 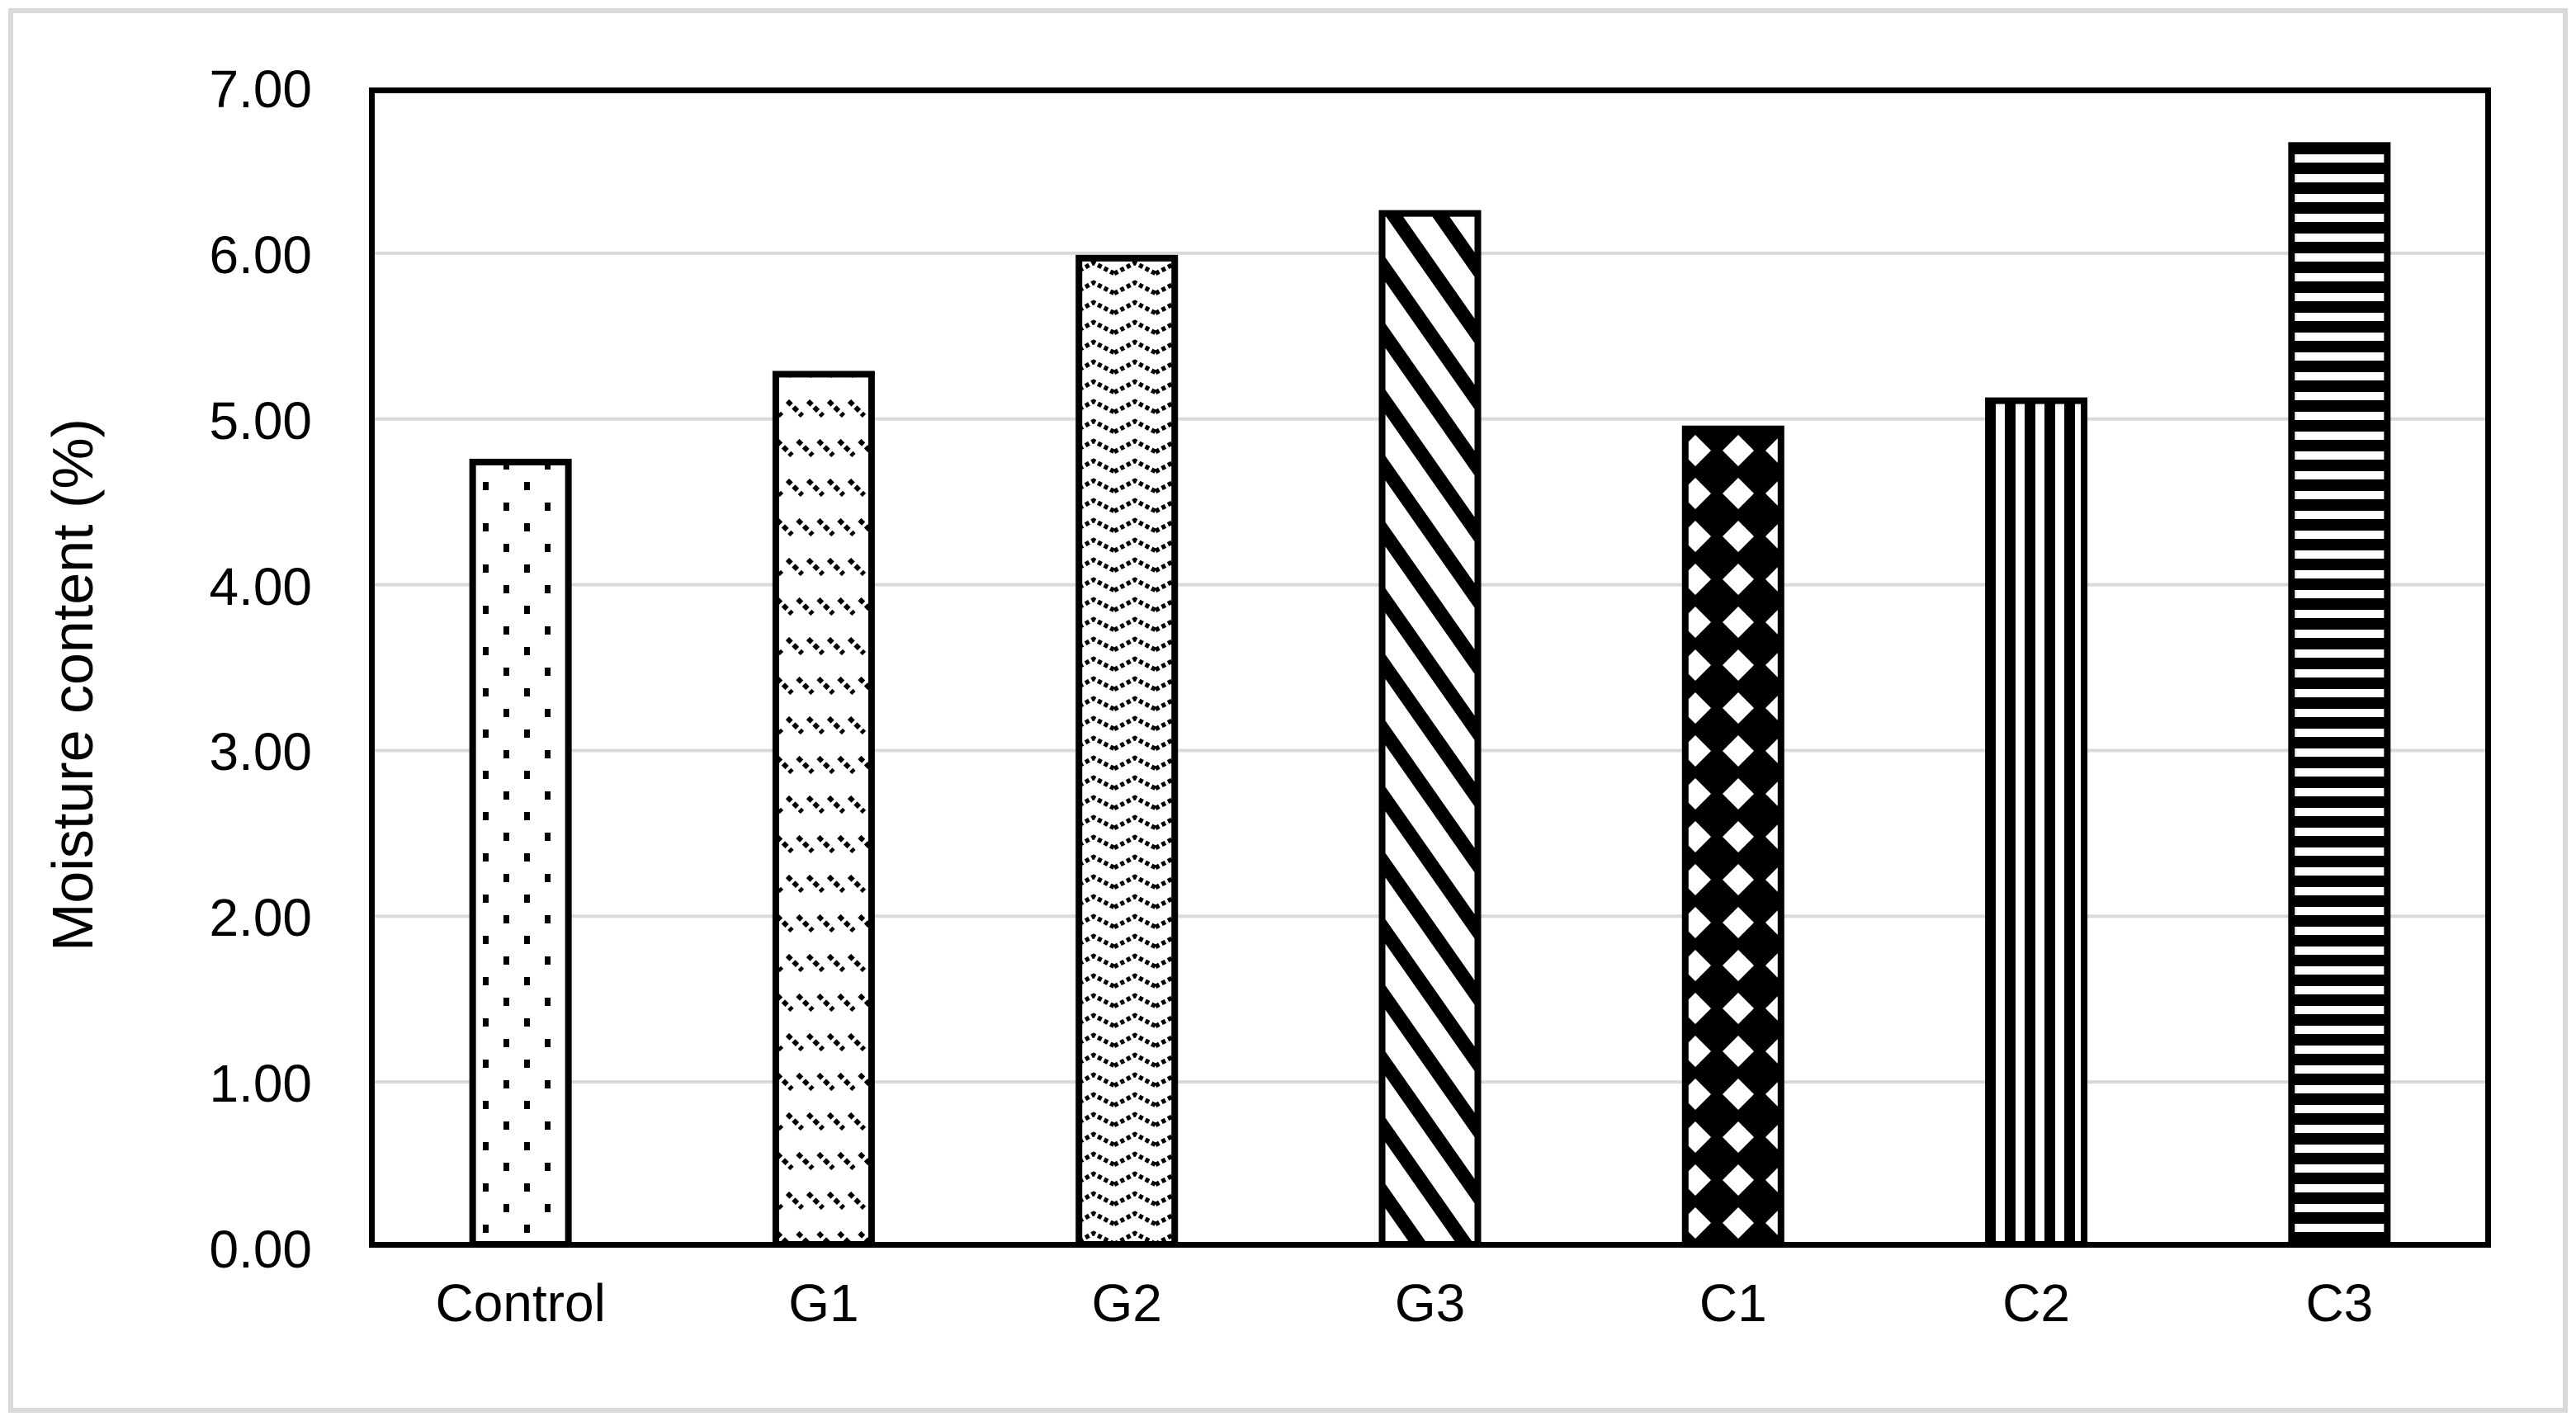 I want to click on x-category-label: G3, so click(x=1430, y=1303).